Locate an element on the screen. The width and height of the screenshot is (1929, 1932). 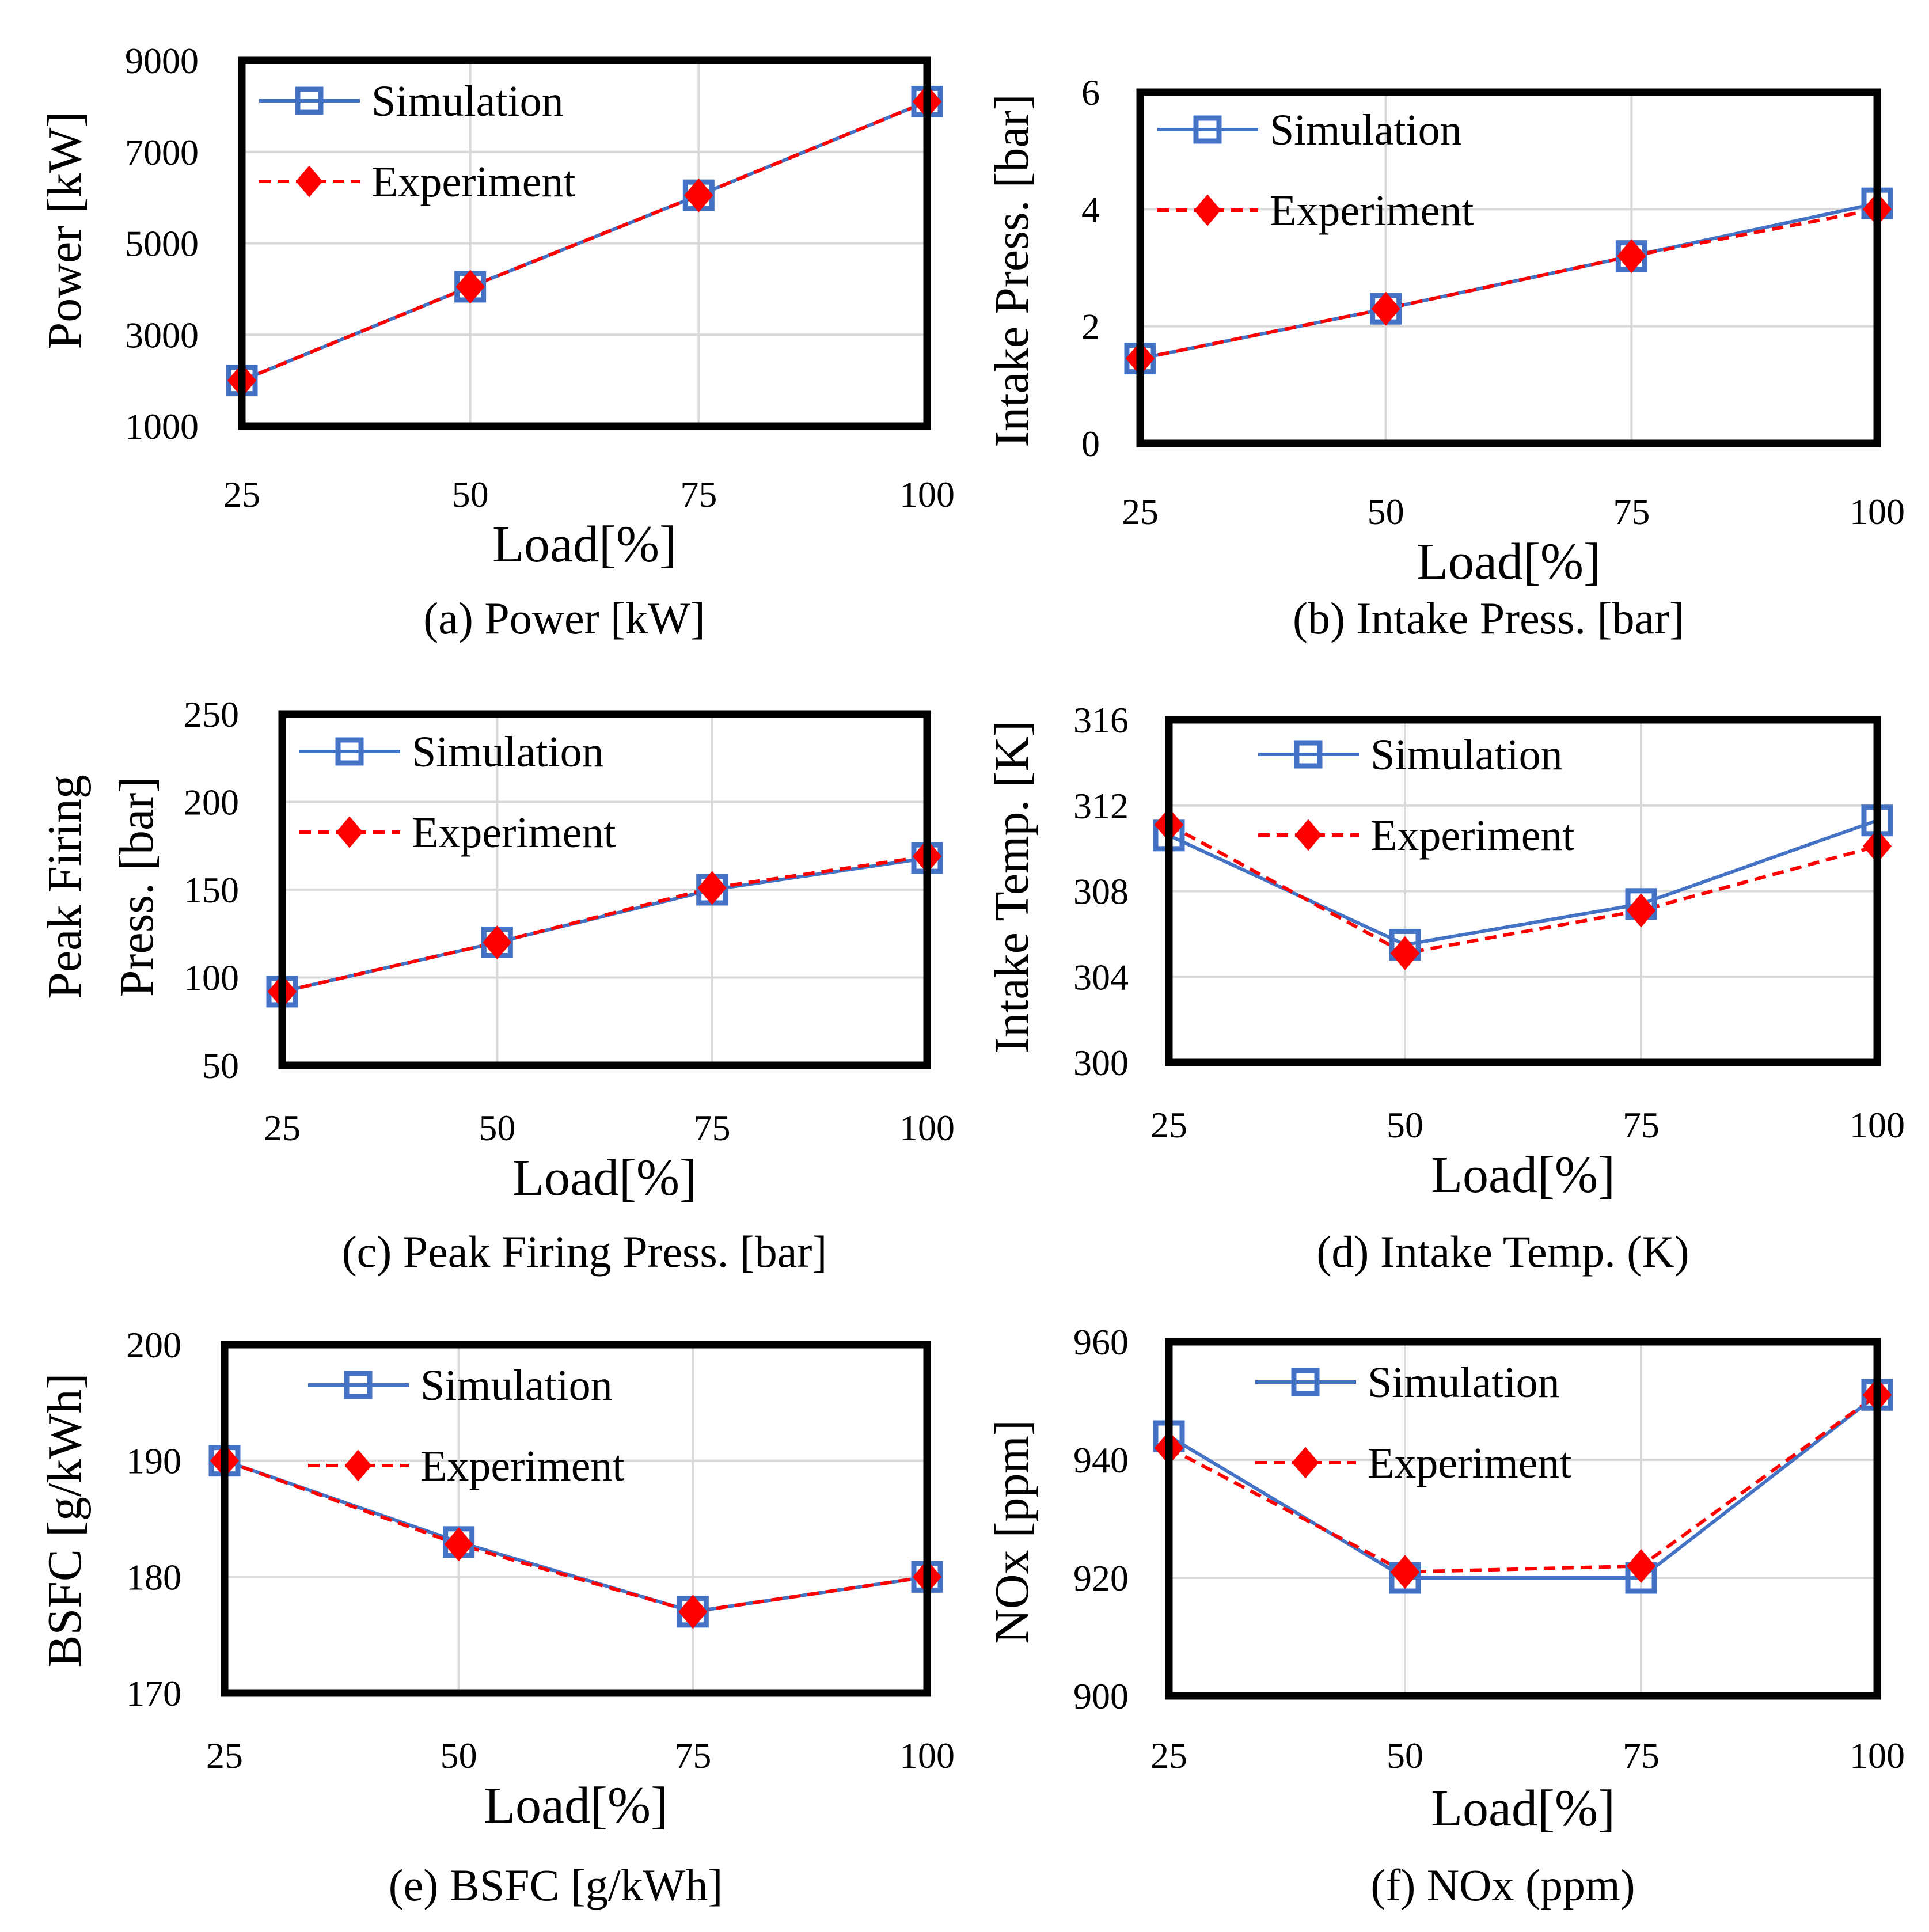
y-tick-label: 3000 is located at coordinates (162, 334).